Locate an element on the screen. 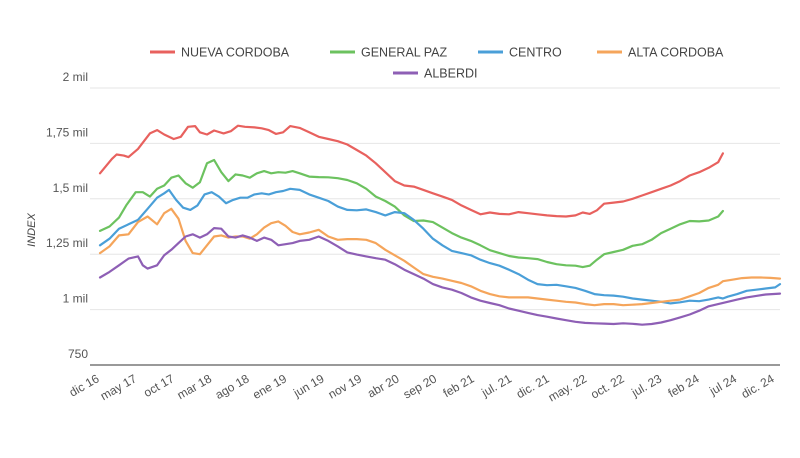  x-tick-label: jul. 21 is located at coordinates (496, 385).